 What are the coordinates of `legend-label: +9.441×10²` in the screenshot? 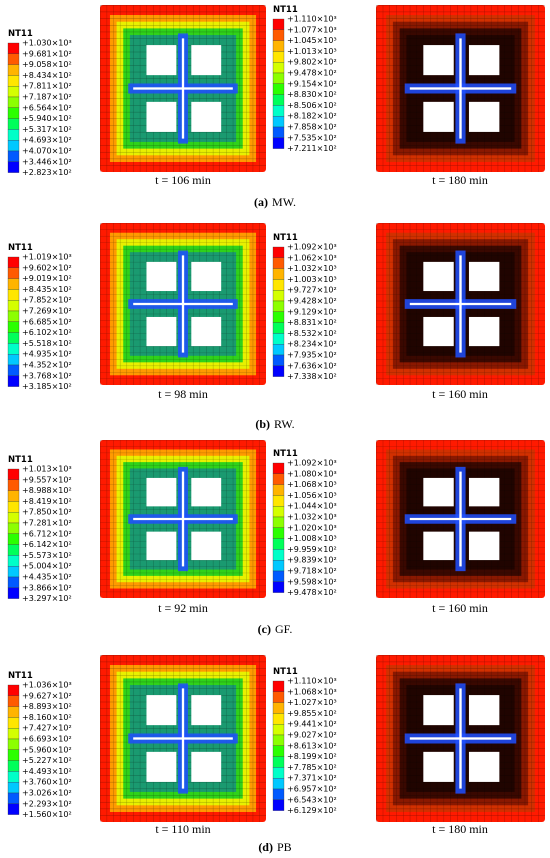 It's located at (312, 724).